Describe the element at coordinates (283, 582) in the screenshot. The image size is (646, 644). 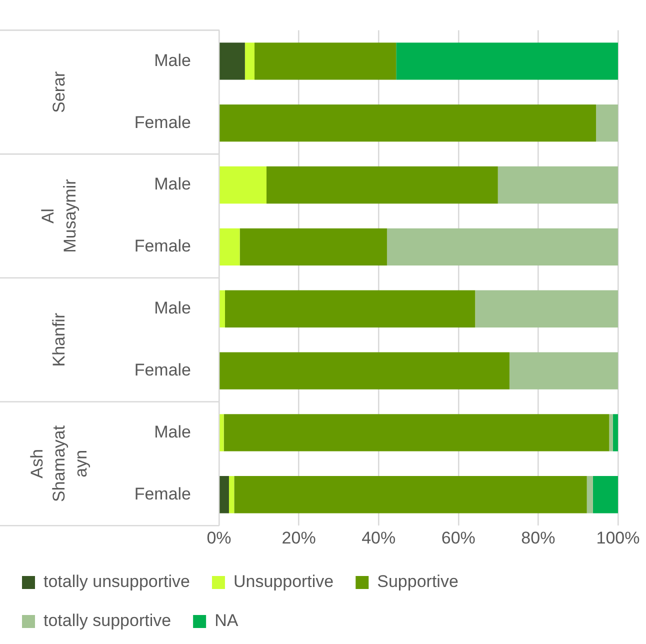
I see `legend-label: Unsupportive` at that location.